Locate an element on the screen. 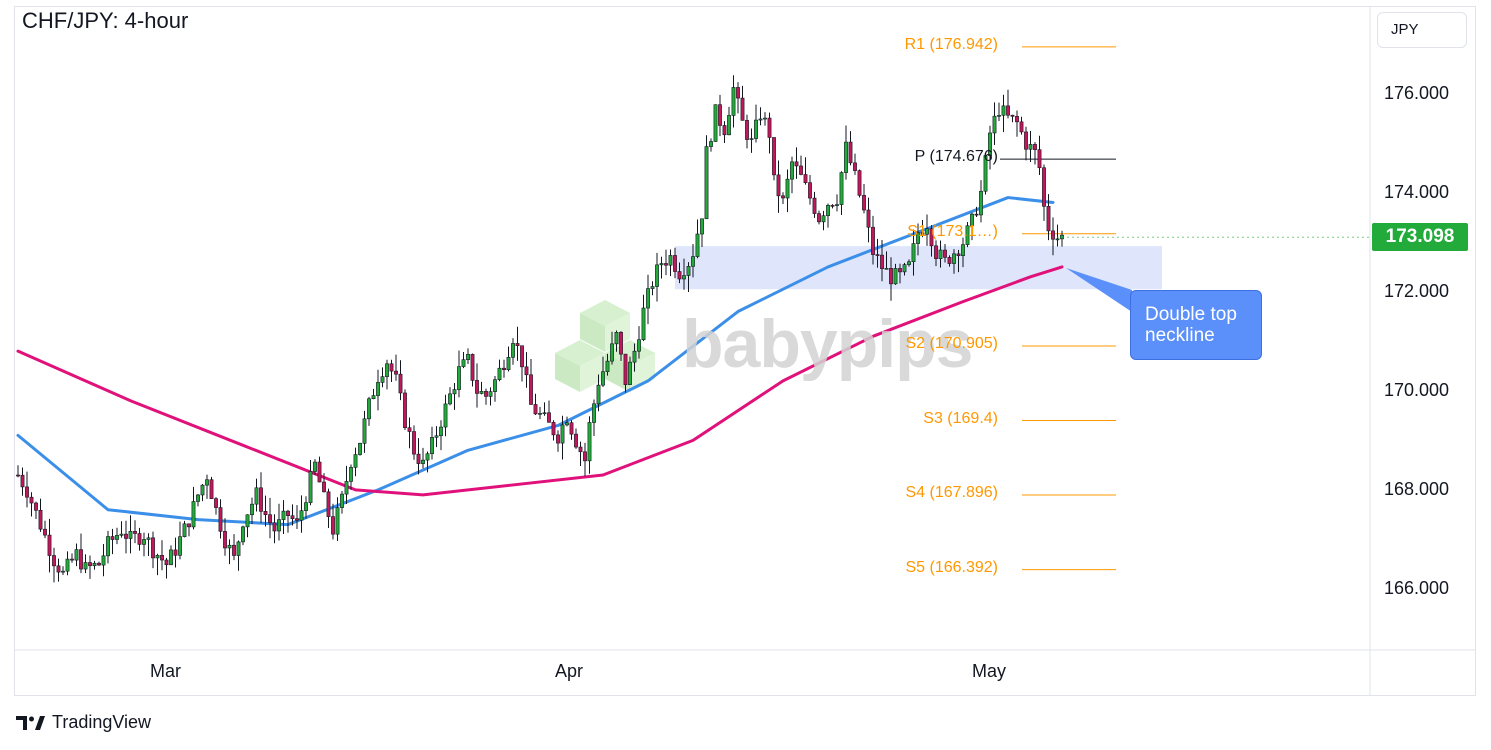  watermark-text: babypips is located at coordinates (827, 344).